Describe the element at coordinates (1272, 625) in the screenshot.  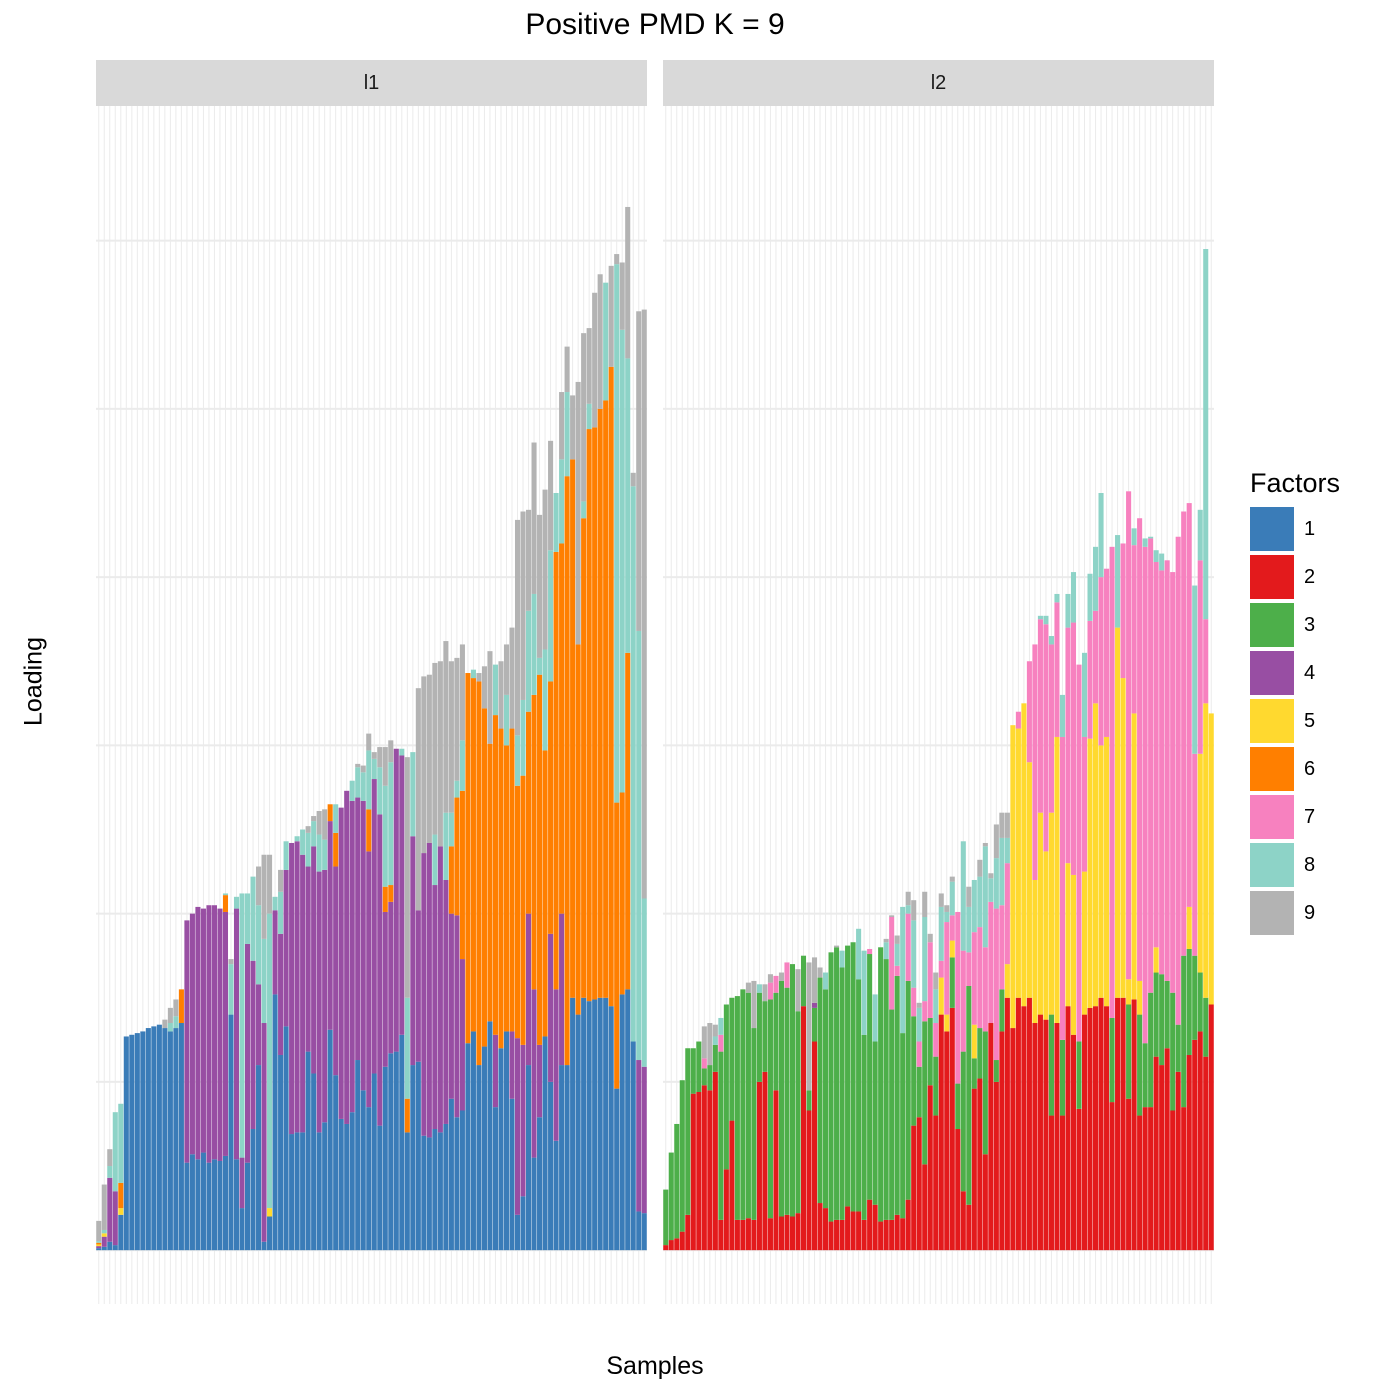
I see `legend-key-swatch` at that location.